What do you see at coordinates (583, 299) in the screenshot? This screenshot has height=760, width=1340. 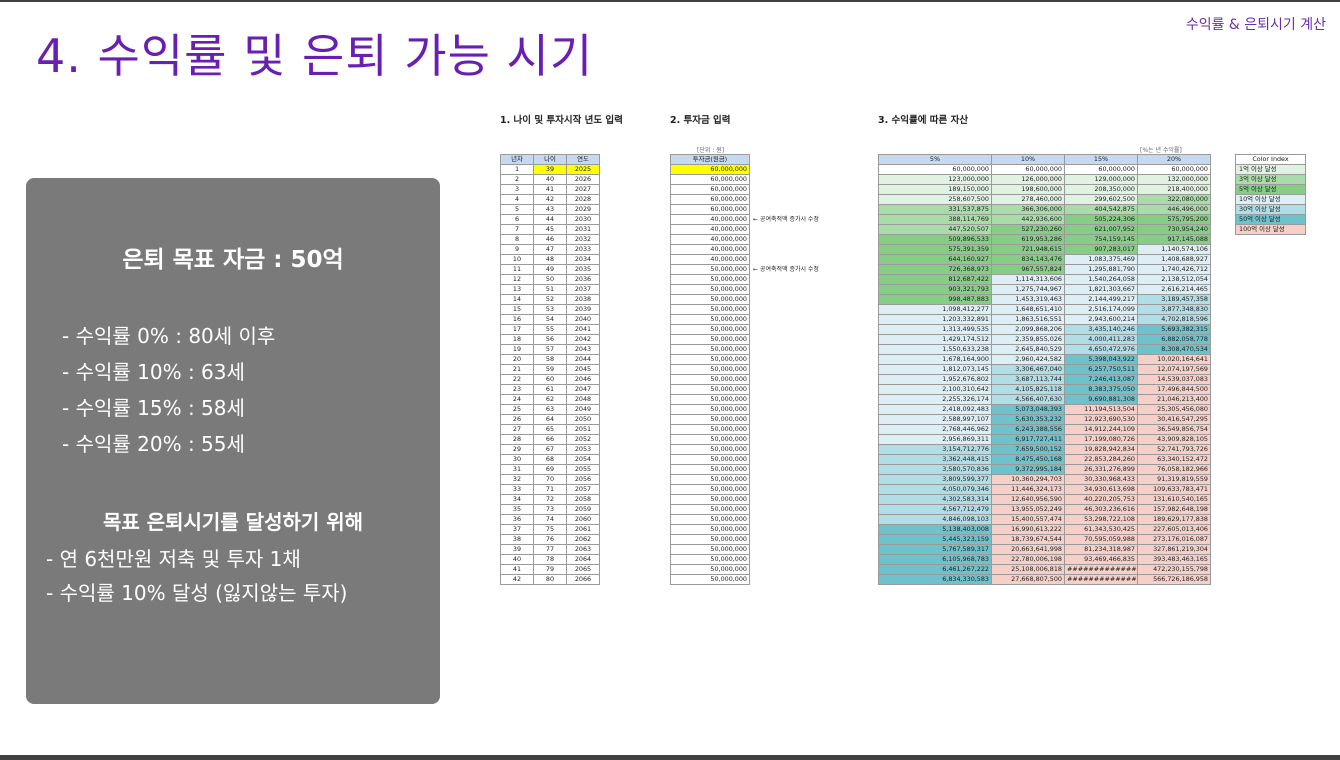 I see `year-cell: 2038` at bounding box center [583, 299].